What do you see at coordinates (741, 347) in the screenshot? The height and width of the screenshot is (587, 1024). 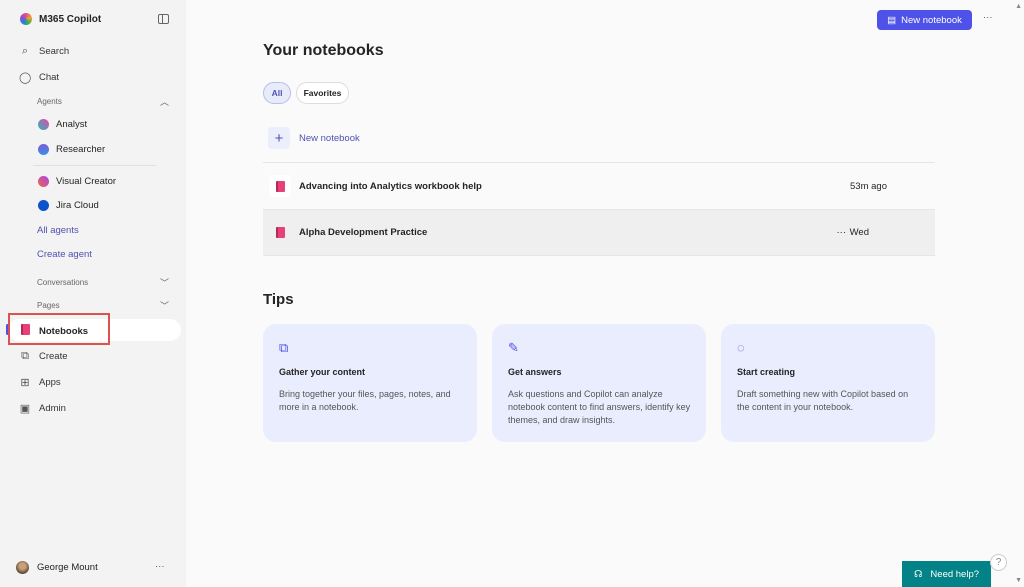 I see `chat-sparkle-icon: ◌` at bounding box center [741, 347].